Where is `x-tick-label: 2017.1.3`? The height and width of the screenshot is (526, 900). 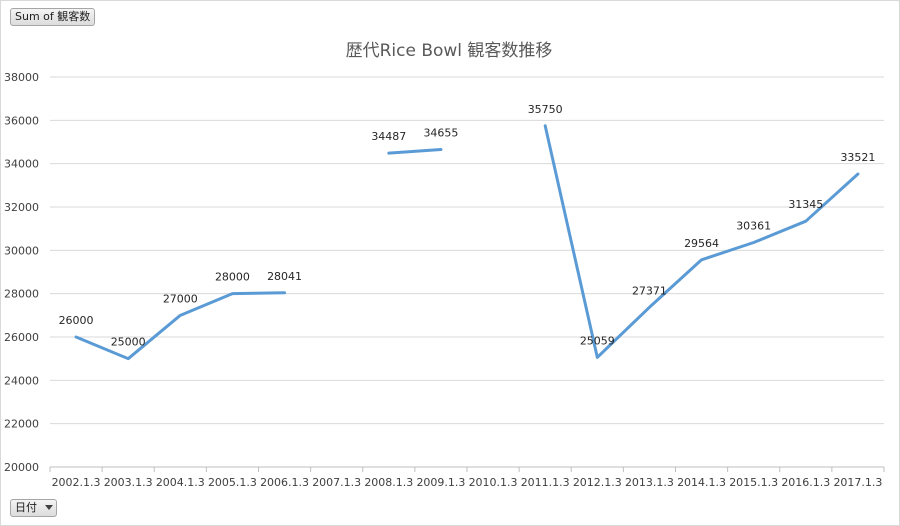
x-tick-label: 2017.1.3 is located at coordinates (857, 482).